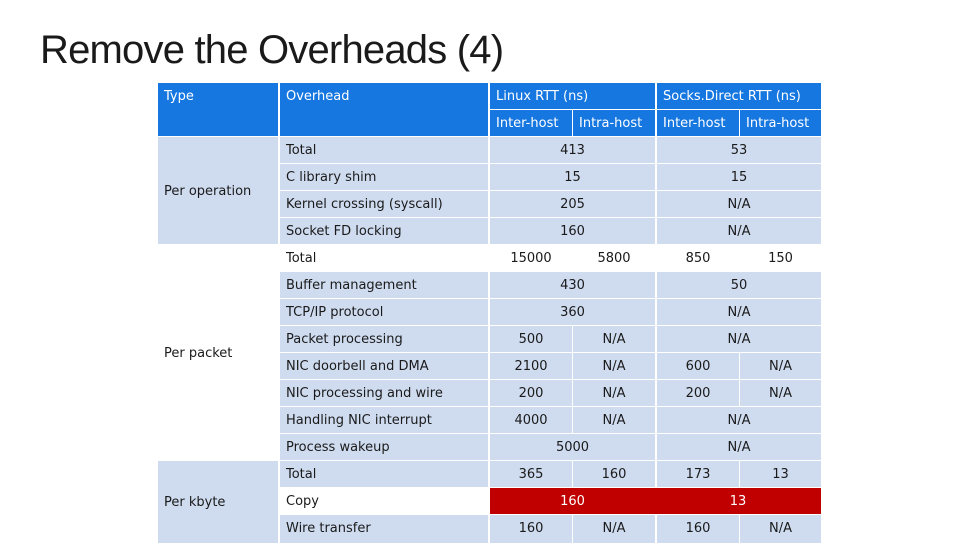  Describe the element at coordinates (531, 529) in the screenshot. I see `cell-wire-transfer-linux-inter: 160` at that location.